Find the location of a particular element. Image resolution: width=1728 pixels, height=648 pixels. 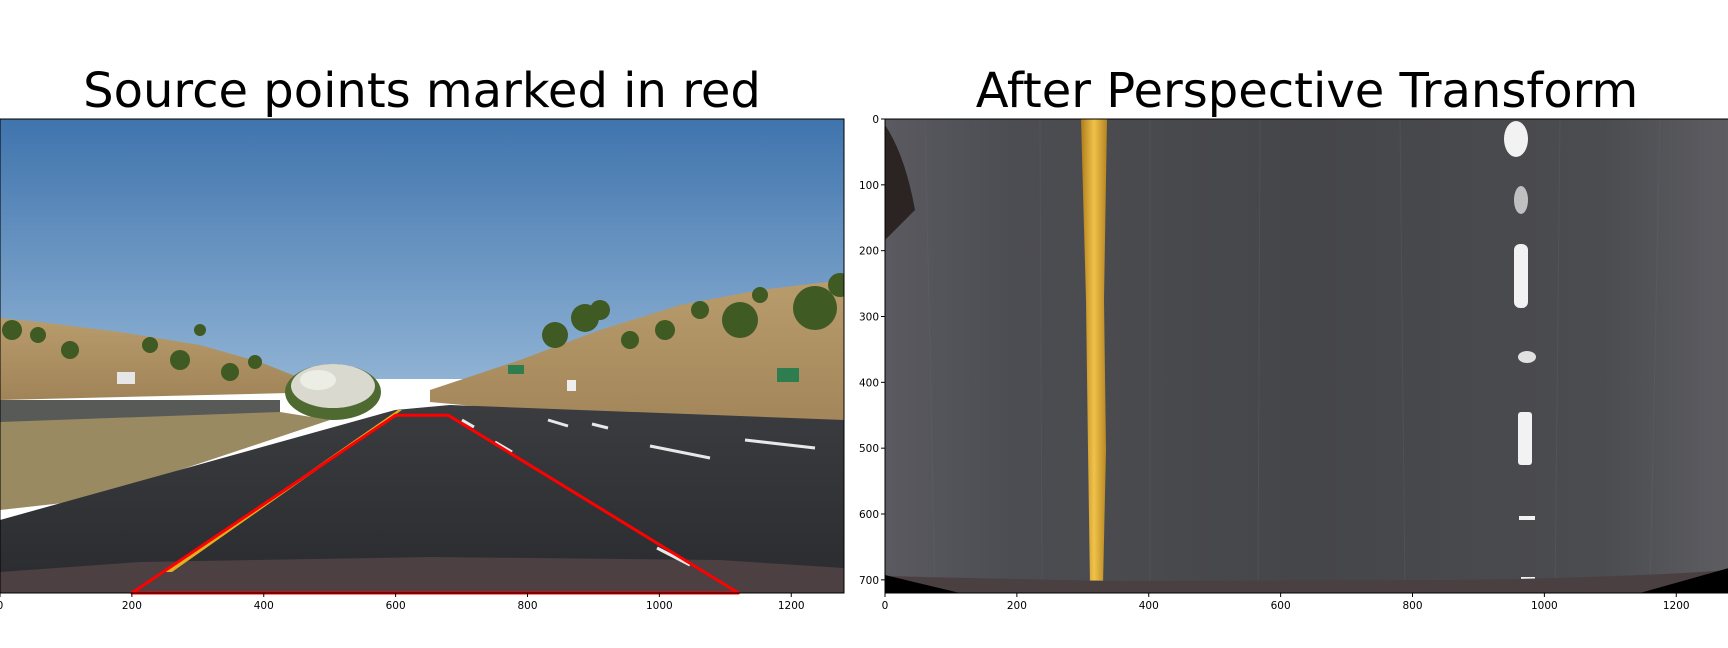

left-chart-title: Source points marked in red is located at coordinates (422, 91).